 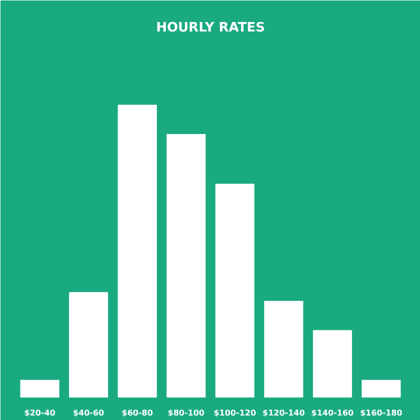 I want to click on x-tick-label: $40-60, so click(x=88, y=413).